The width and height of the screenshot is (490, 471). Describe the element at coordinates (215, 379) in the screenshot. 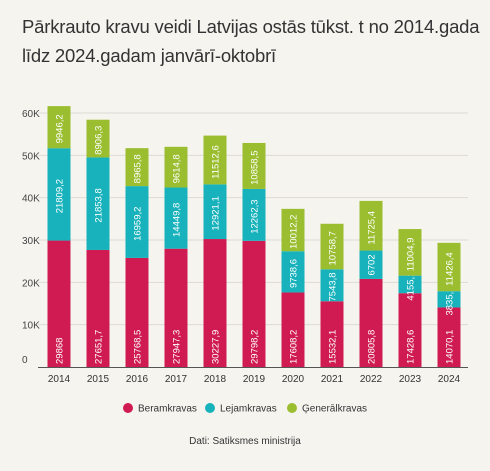

I see `x-tick-label: 2018` at that location.